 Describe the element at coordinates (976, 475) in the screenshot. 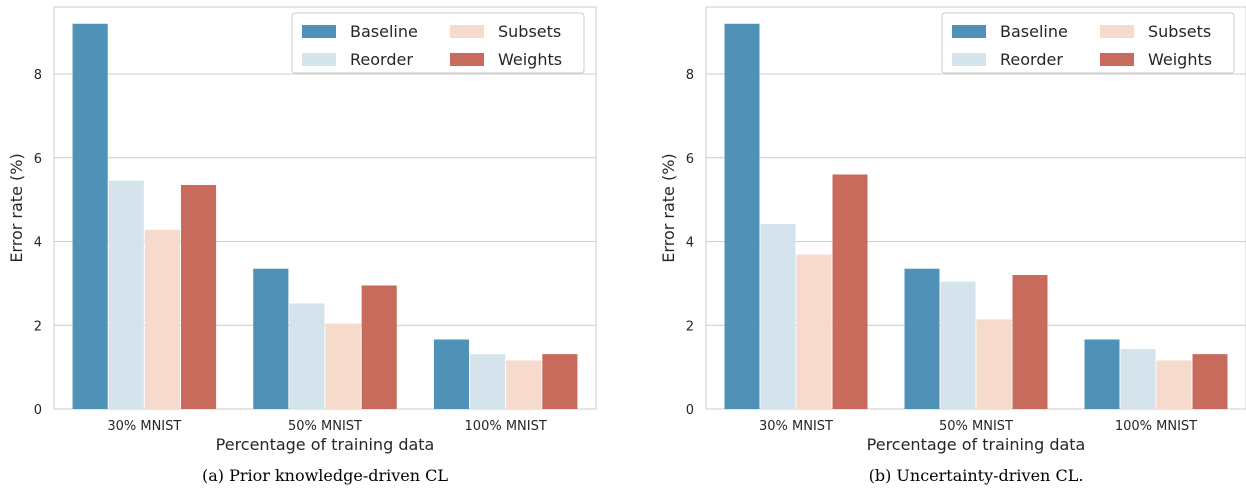

I see `figure-caption: (b) Uncertainty-driven CL.` at that location.